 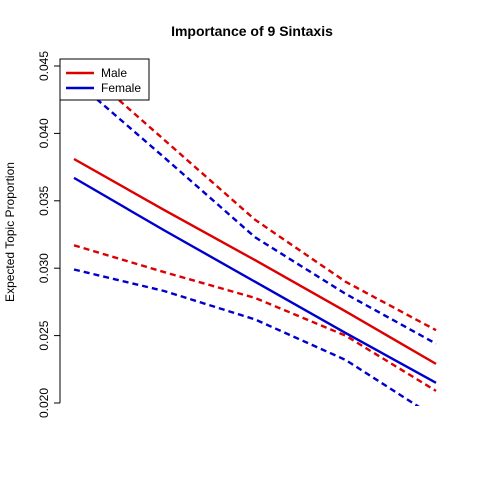 What do you see at coordinates (10, 232) in the screenshot?
I see `y-axis-label: Expected Topic Proportion` at bounding box center [10, 232].